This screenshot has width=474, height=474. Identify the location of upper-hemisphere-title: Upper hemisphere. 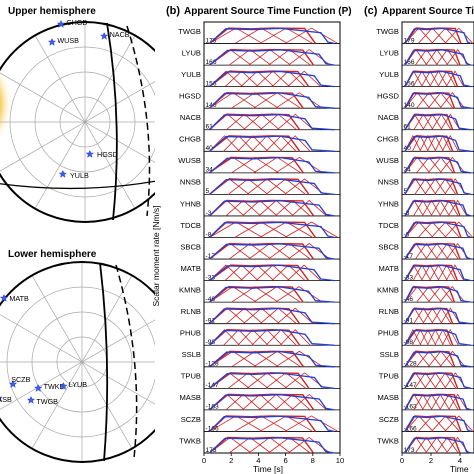
(52, 11).